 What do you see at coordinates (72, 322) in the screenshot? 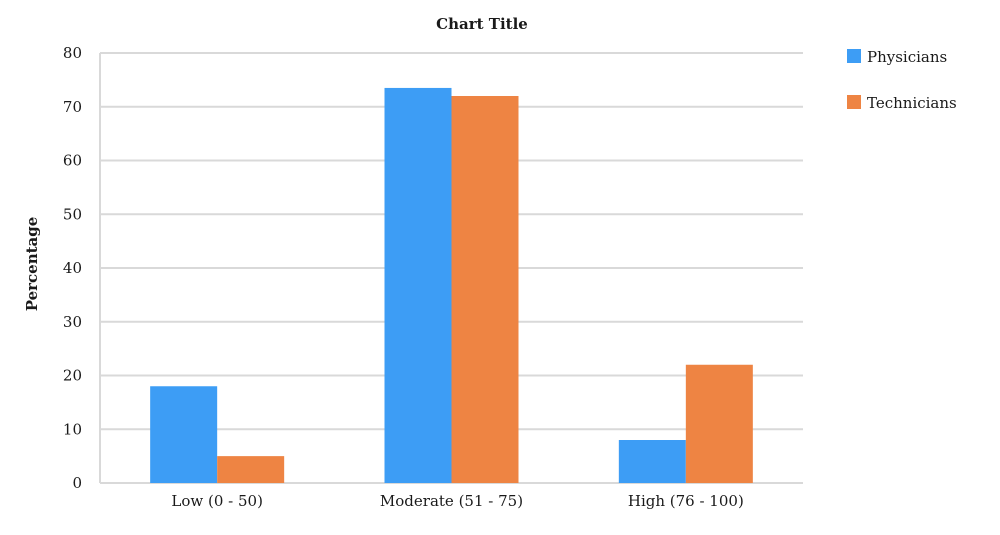
I see `y-tick-label: 30` at bounding box center [72, 322].